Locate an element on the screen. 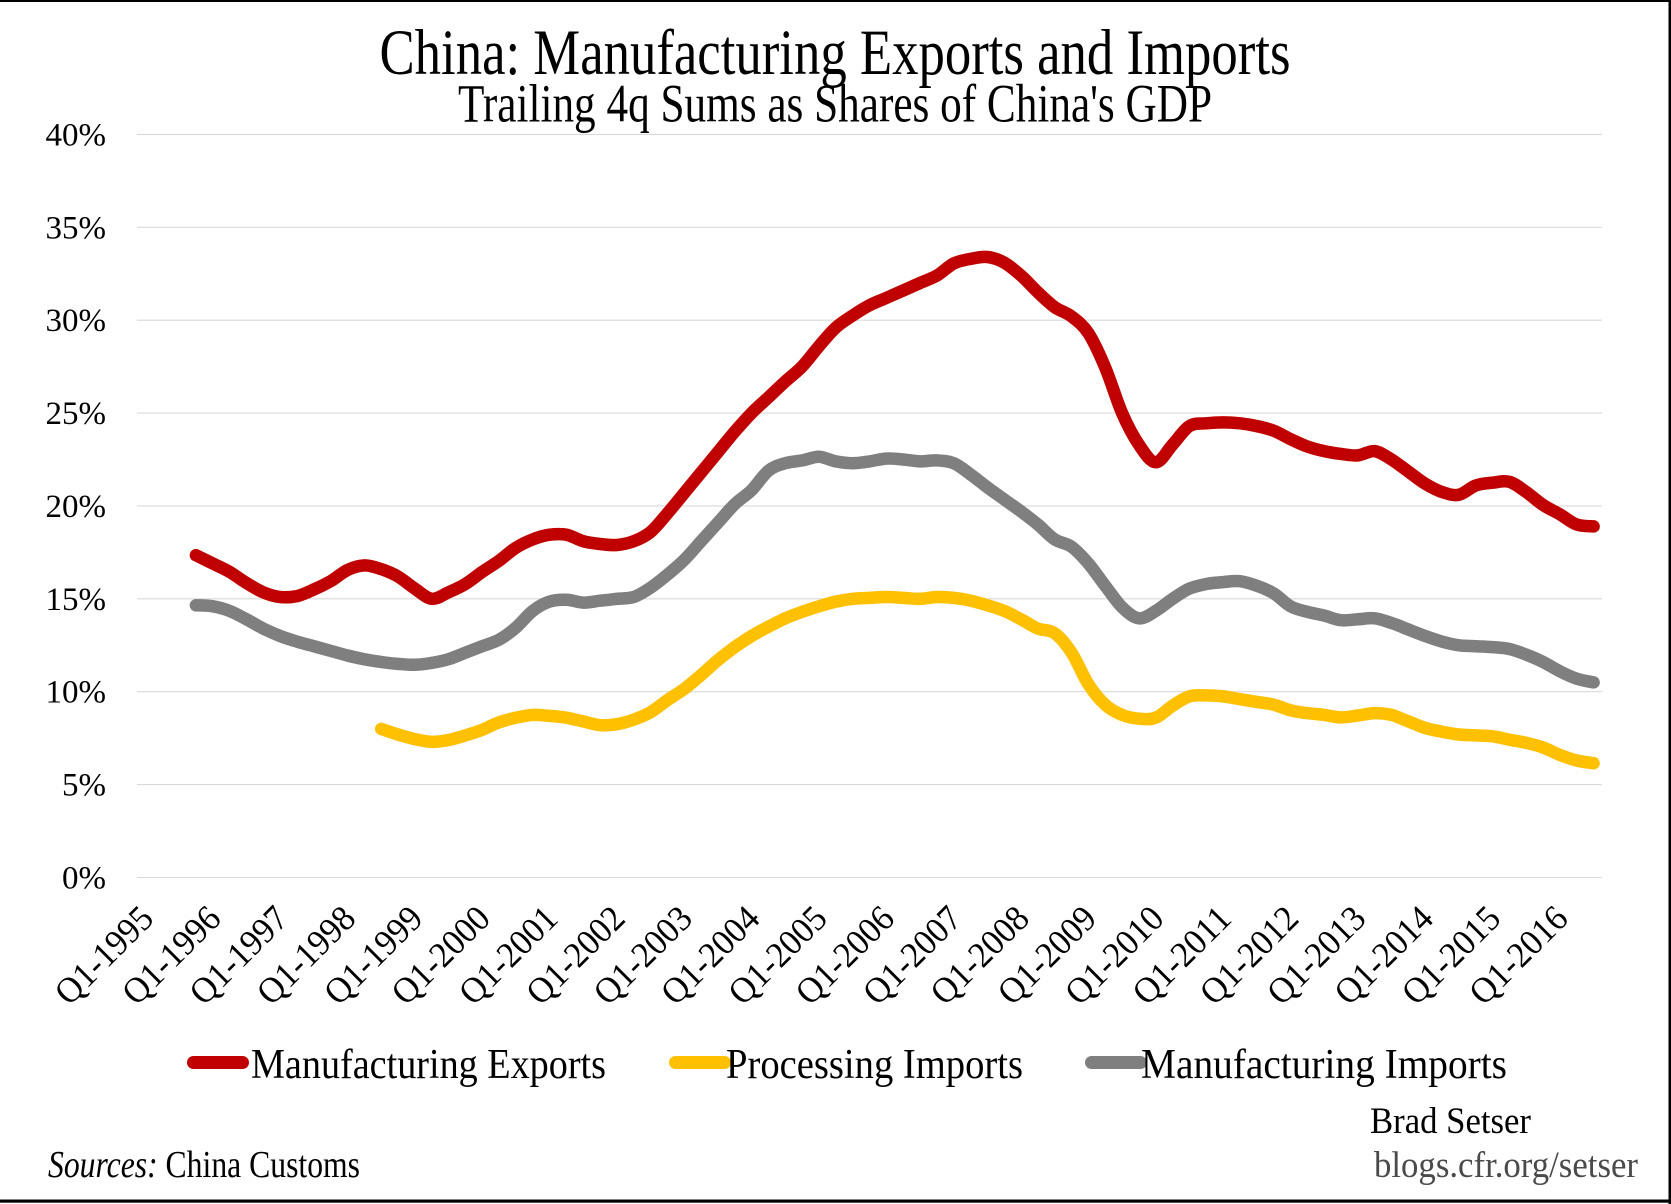 Image resolution: width=1671 pixels, height=1204 pixels. svg-text: Sources: China Customs is located at coordinates (204, 1165).